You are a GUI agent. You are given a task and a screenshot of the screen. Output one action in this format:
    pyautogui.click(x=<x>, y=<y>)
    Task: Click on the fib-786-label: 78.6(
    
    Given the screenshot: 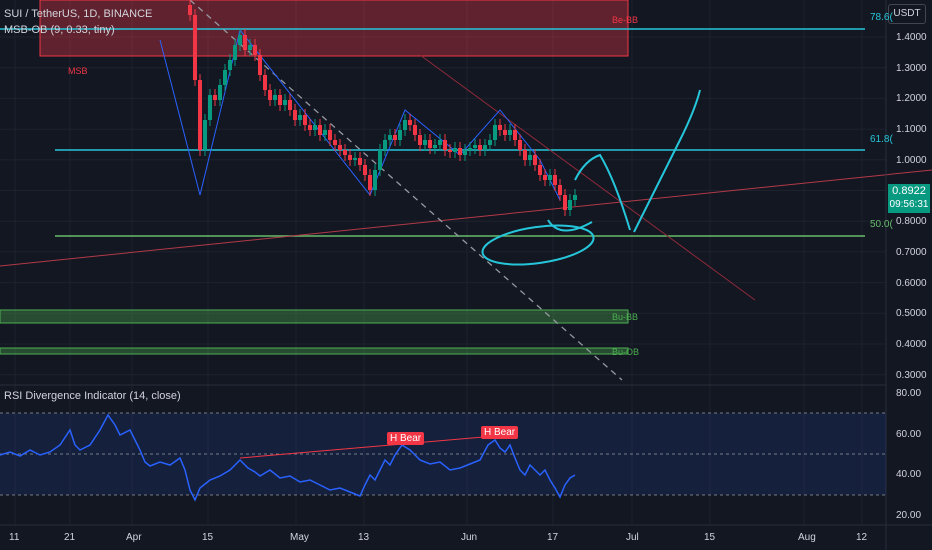 What is the action you would take?
    pyautogui.click(x=881, y=17)
    